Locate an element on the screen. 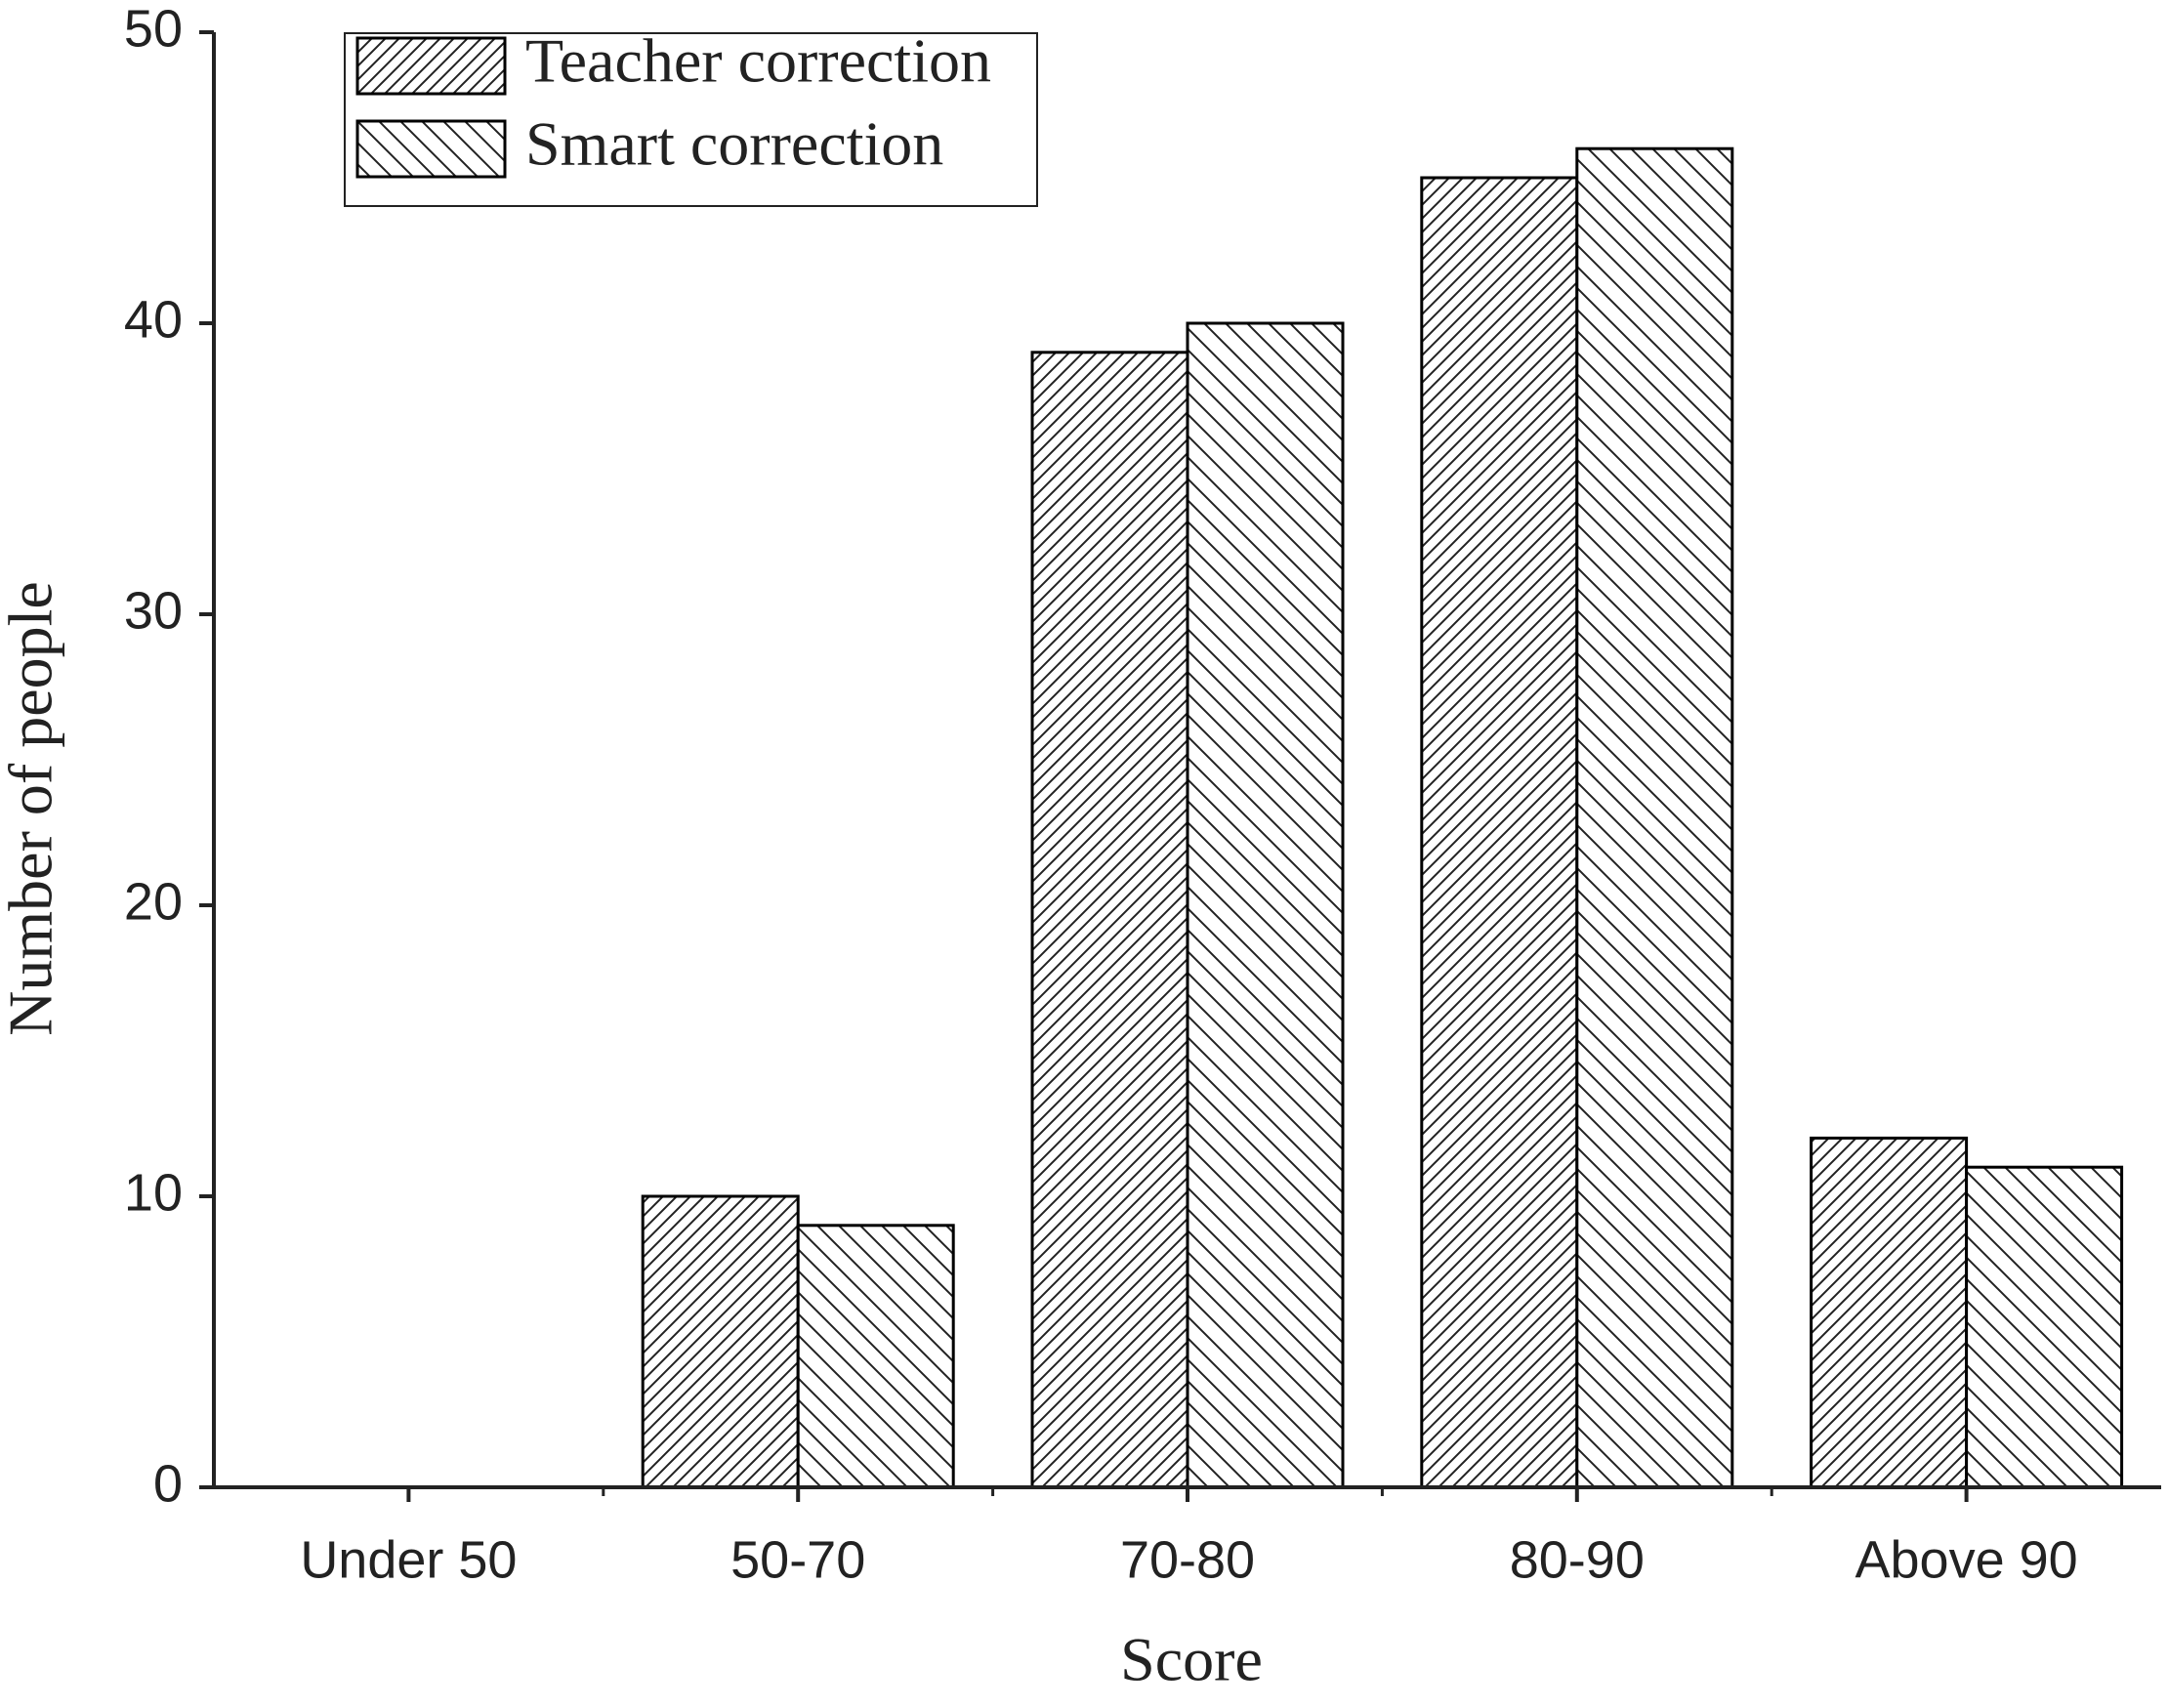 This screenshot has width=2168, height=1708. y-axis-title: Number of people is located at coordinates (32, 809).